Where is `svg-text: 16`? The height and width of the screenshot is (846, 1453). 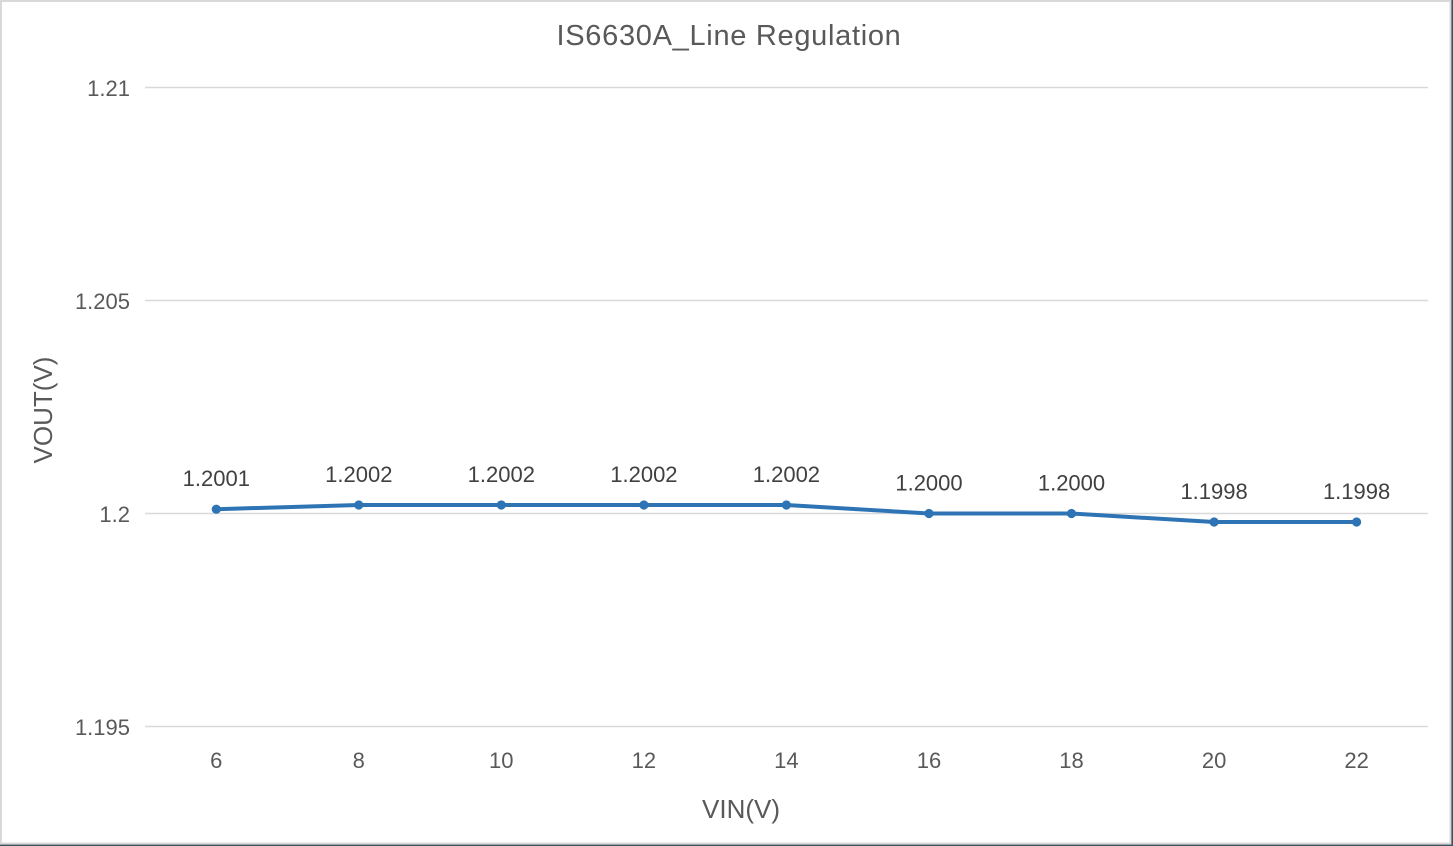 svg-text: 16 is located at coordinates (929, 760).